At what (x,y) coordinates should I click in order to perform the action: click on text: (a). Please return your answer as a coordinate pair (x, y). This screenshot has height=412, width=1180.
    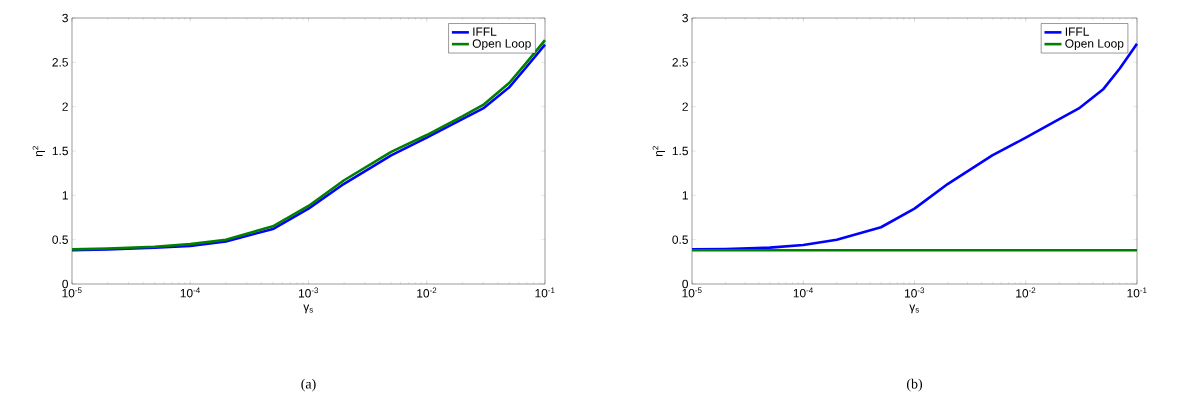
    Looking at the image, I should click on (308, 385).